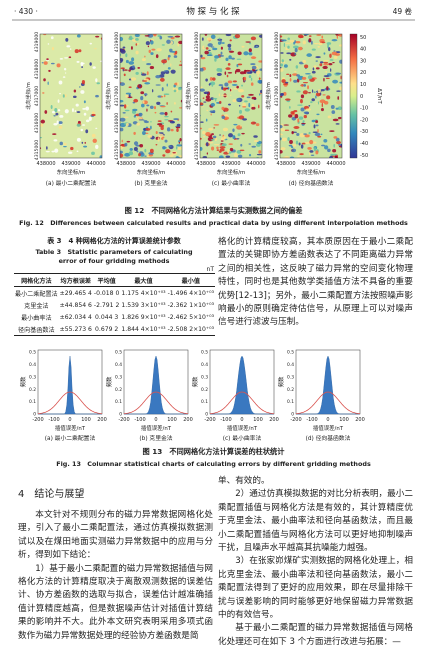  I want to click on colorbar-tick-label: -50, so click(364, 156).